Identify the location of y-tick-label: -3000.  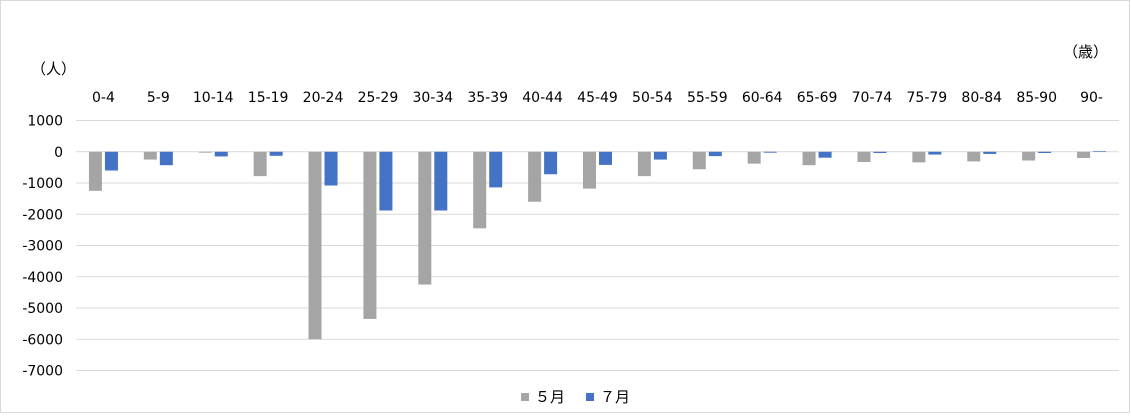
(42, 247).